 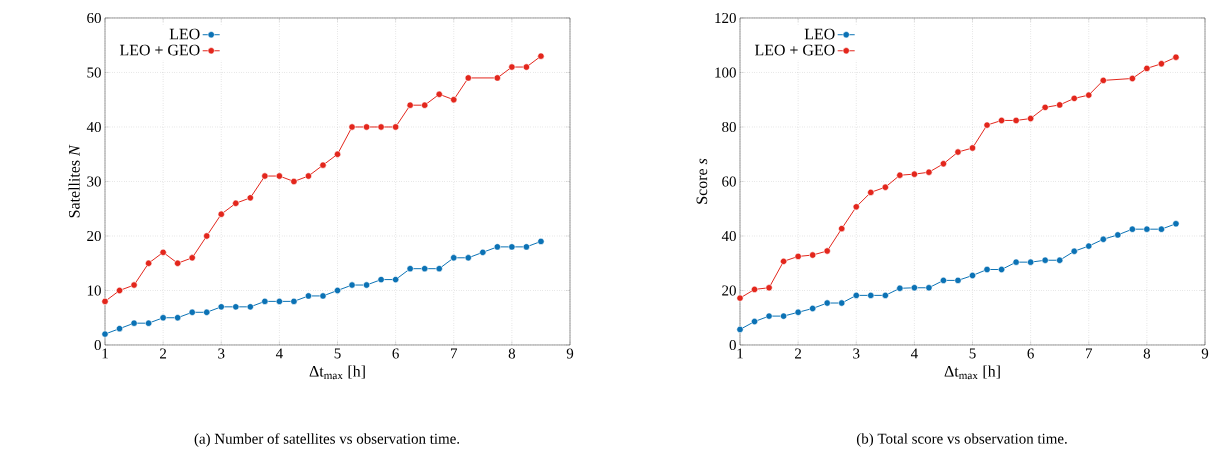 What do you see at coordinates (94, 290) in the screenshot?
I see `y-tick-label: 10` at bounding box center [94, 290].